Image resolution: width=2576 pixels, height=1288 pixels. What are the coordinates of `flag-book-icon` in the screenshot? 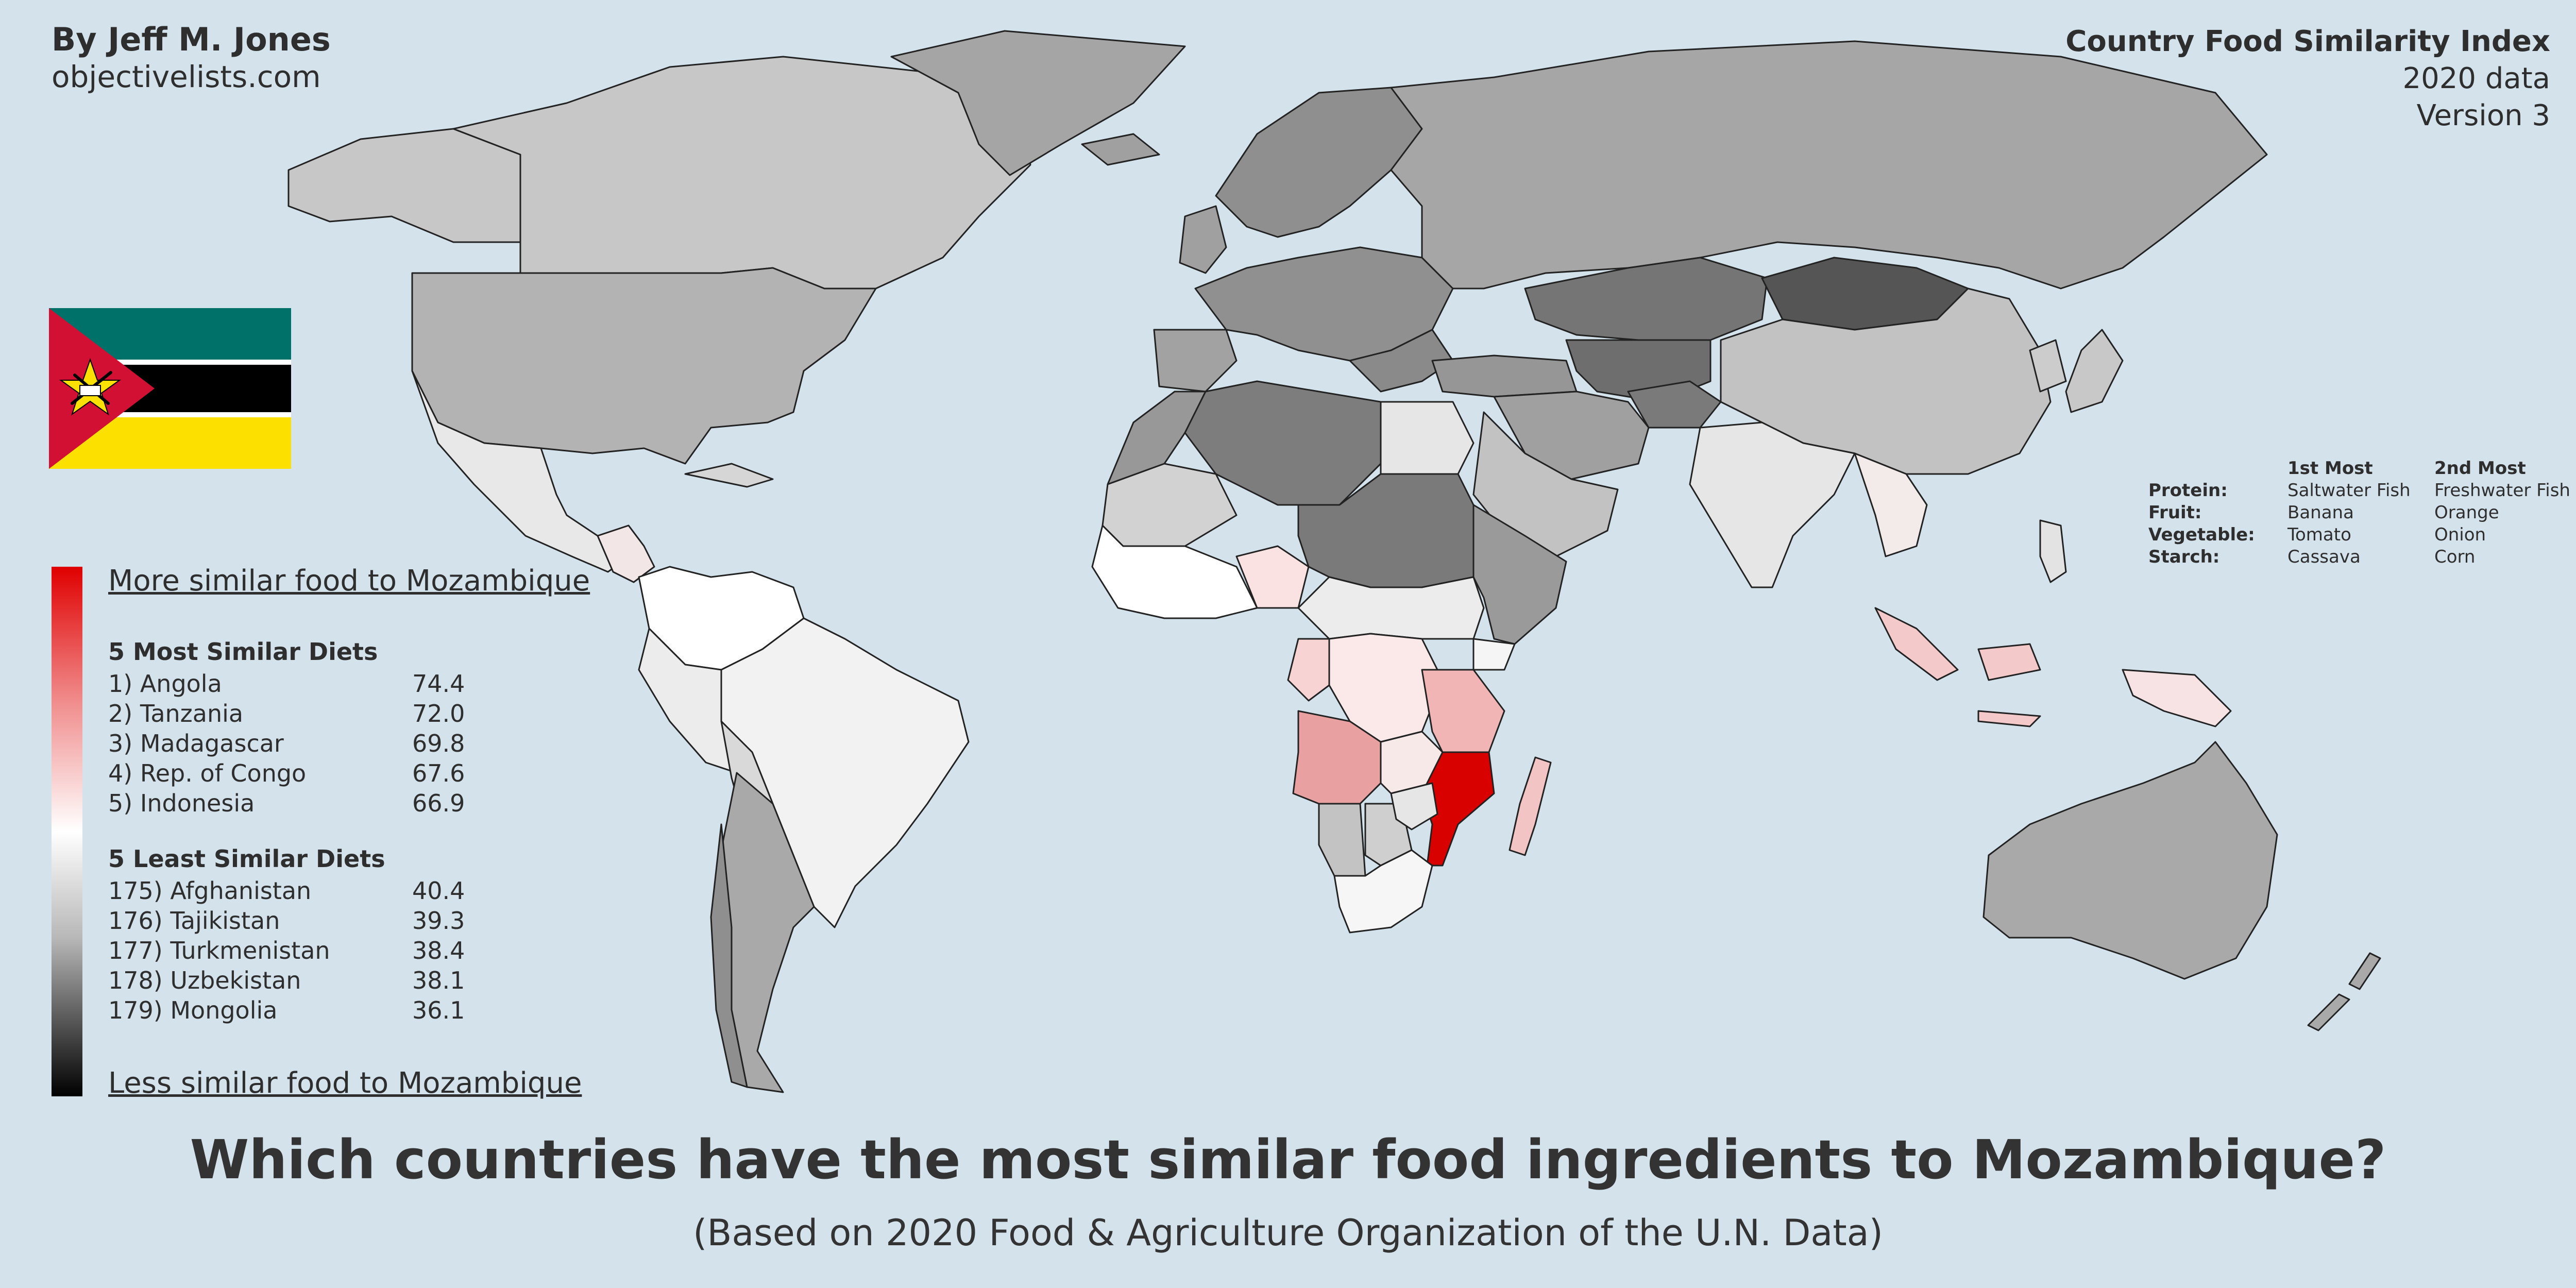 It's located at (90, 390).